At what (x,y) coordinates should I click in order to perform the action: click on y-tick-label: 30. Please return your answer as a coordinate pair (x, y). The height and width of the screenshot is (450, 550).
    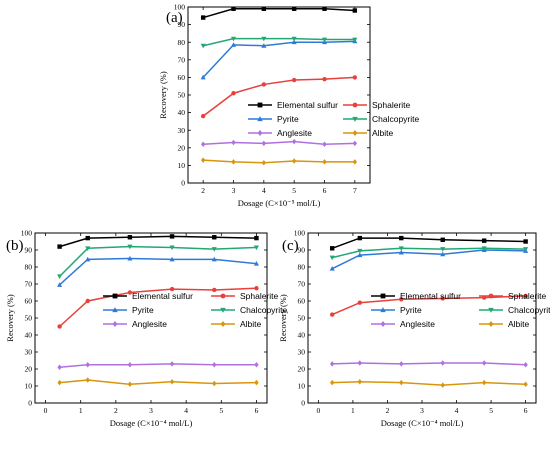
    Looking at the image, I should click on (182, 130).